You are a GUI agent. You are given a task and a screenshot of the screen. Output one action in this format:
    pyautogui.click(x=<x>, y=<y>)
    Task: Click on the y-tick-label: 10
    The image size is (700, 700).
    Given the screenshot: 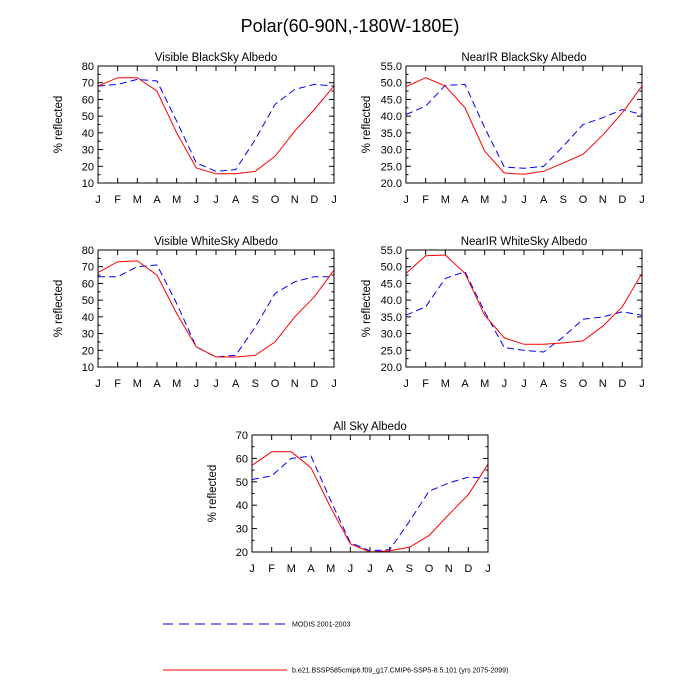 What is the action you would take?
    pyautogui.click(x=88, y=184)
    